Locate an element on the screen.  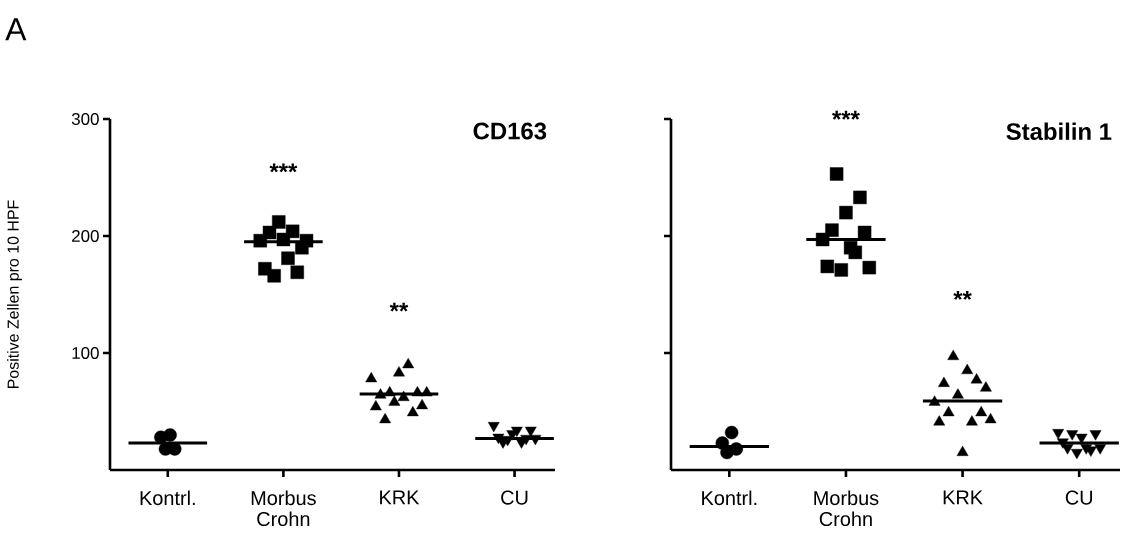
y-tick-label: 100 is located at coordinates (85, 353).